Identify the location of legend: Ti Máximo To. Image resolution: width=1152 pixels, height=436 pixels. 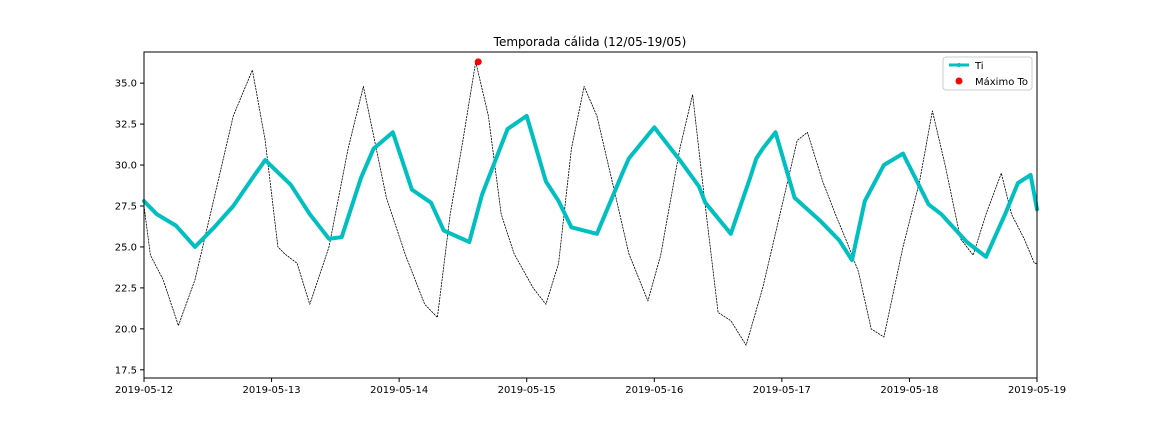
(987, 73).